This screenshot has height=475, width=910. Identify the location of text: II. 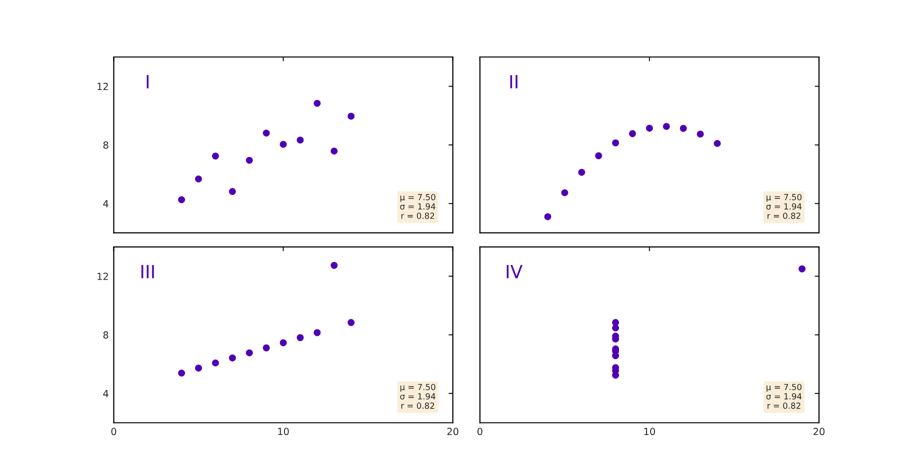
(514, 81).